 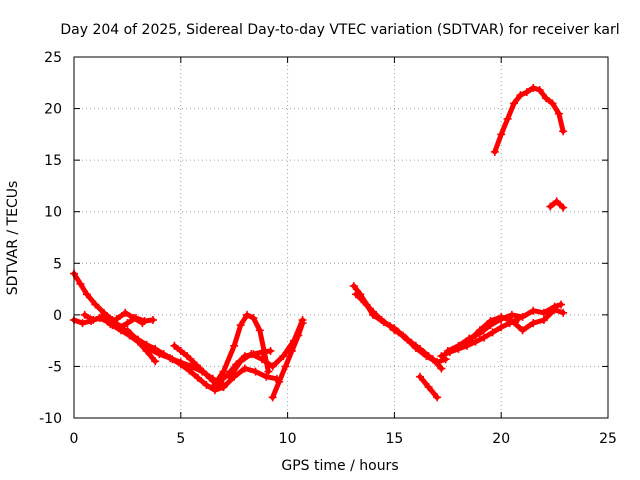 I want to click on y-tick-label: 5, so click(x=57, y=264).